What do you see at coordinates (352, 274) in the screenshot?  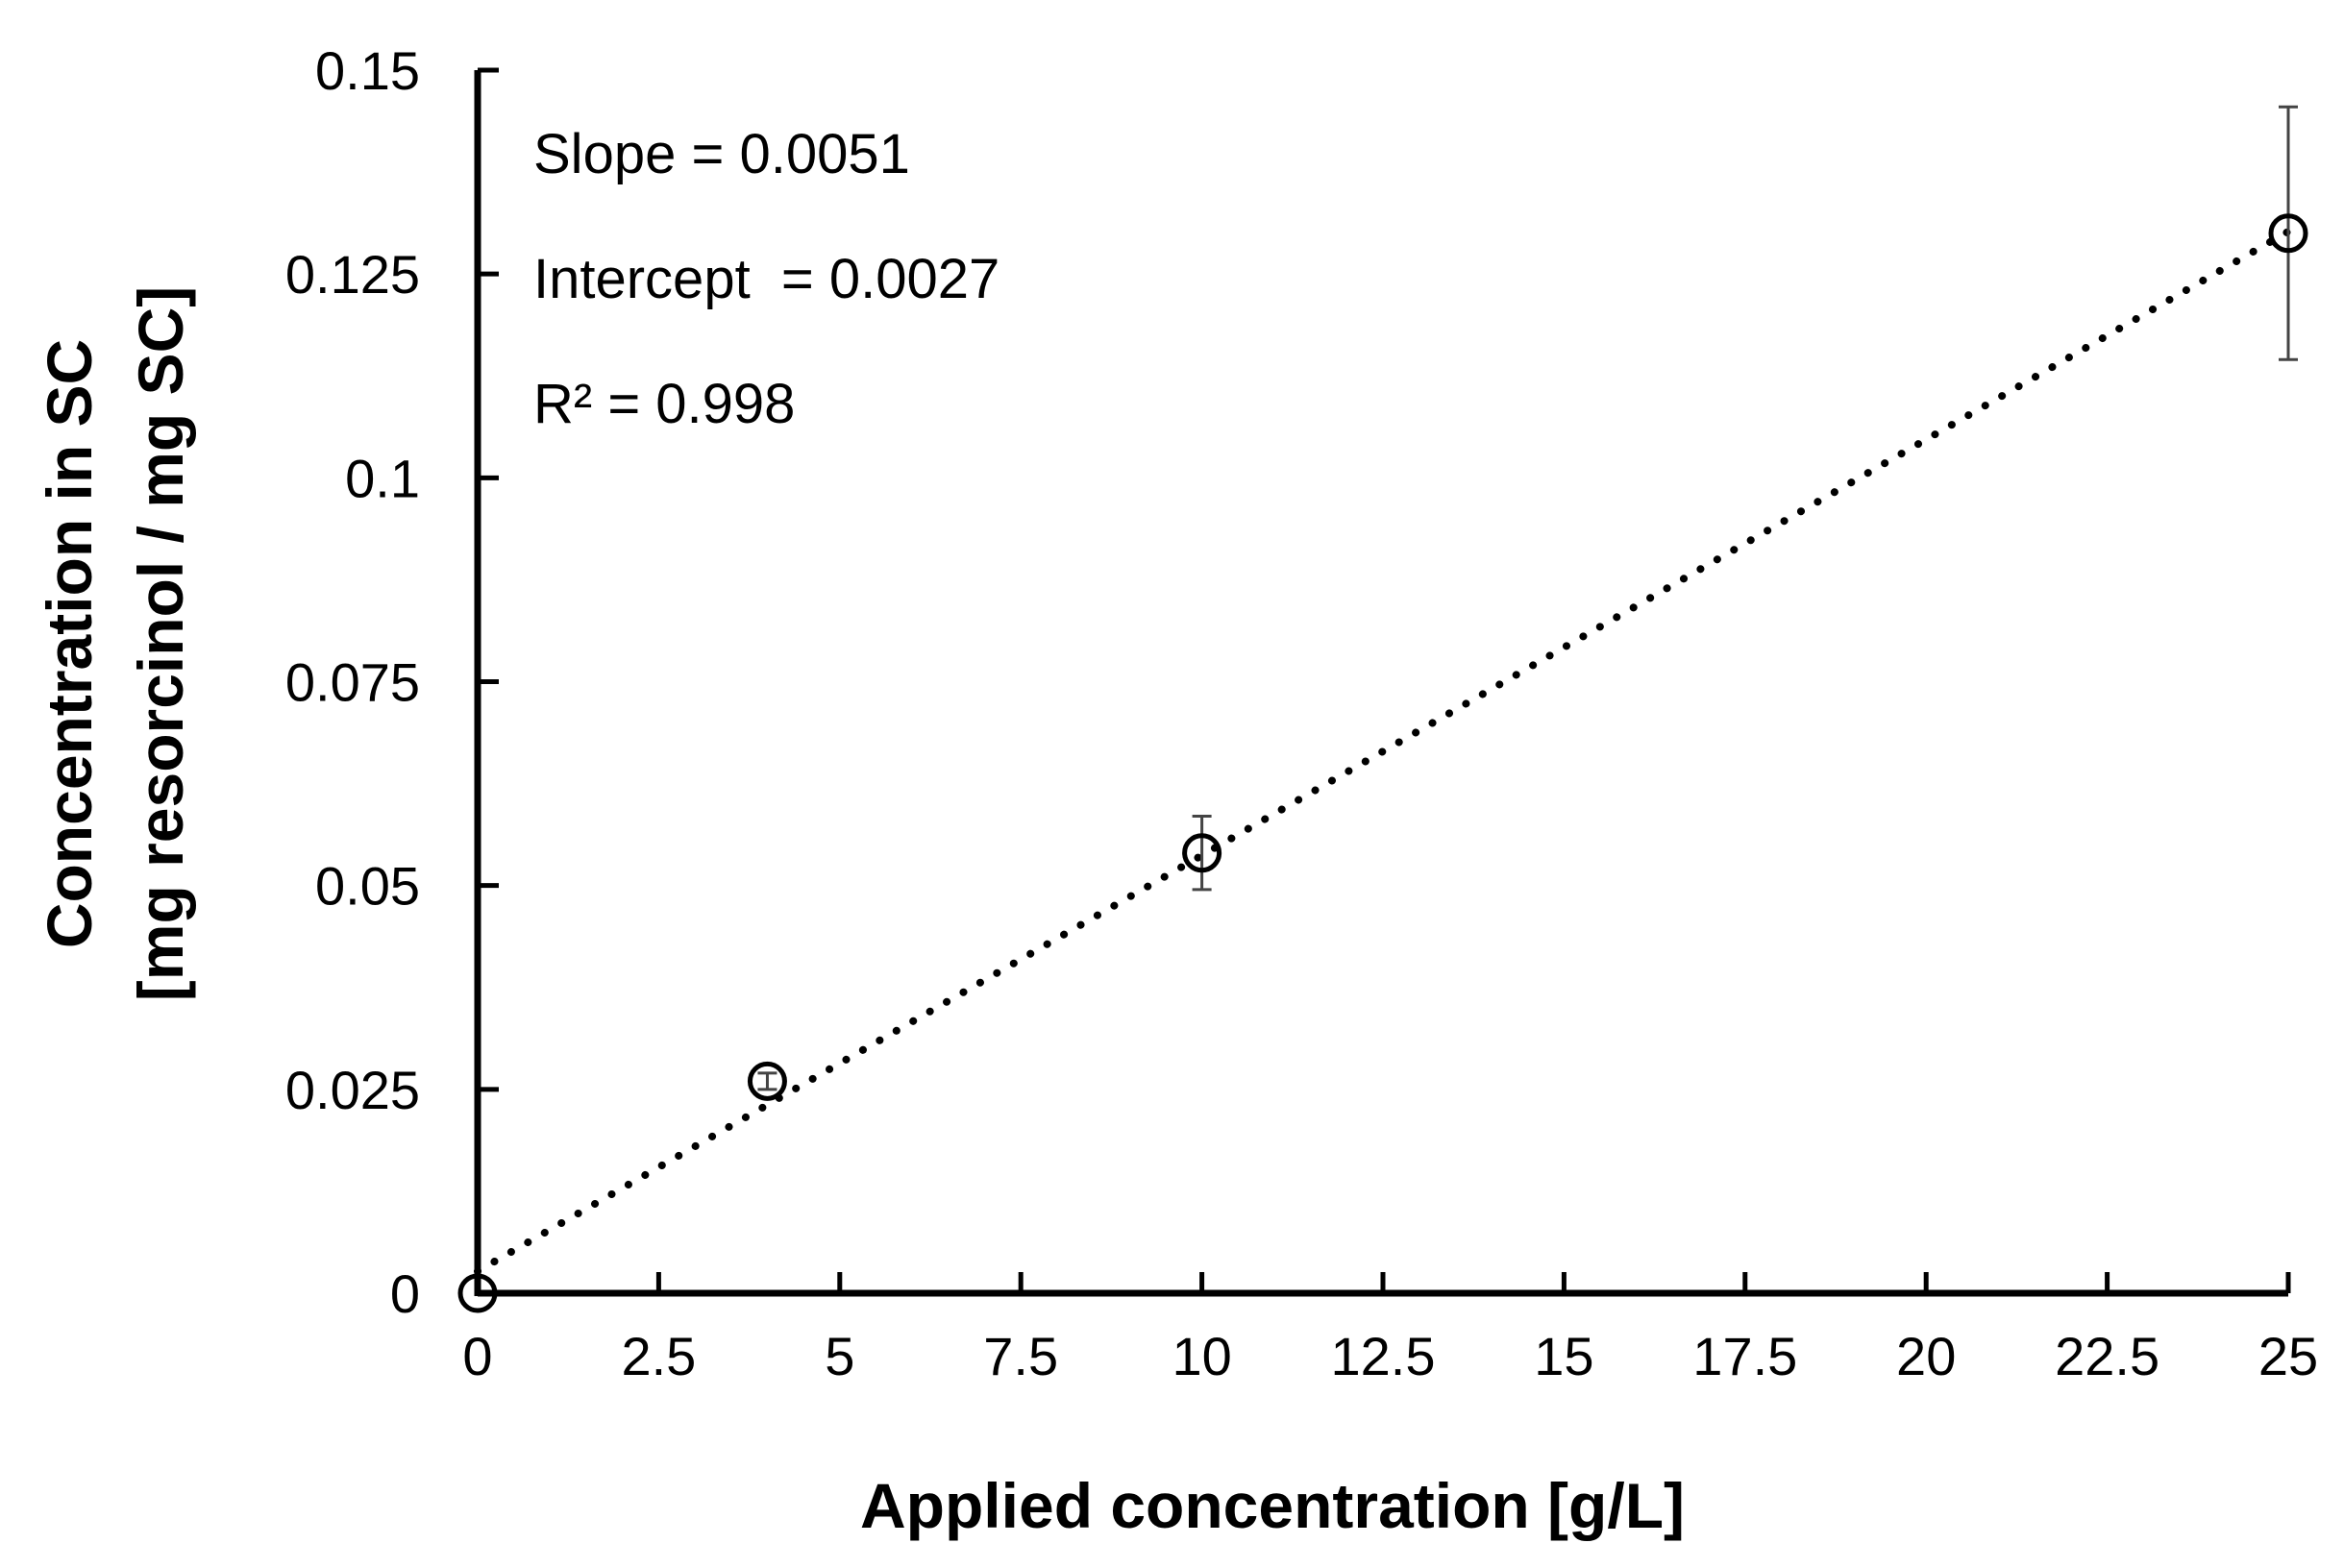 I see `y-tick-label: 0.125` at bounding box center [352, 274].